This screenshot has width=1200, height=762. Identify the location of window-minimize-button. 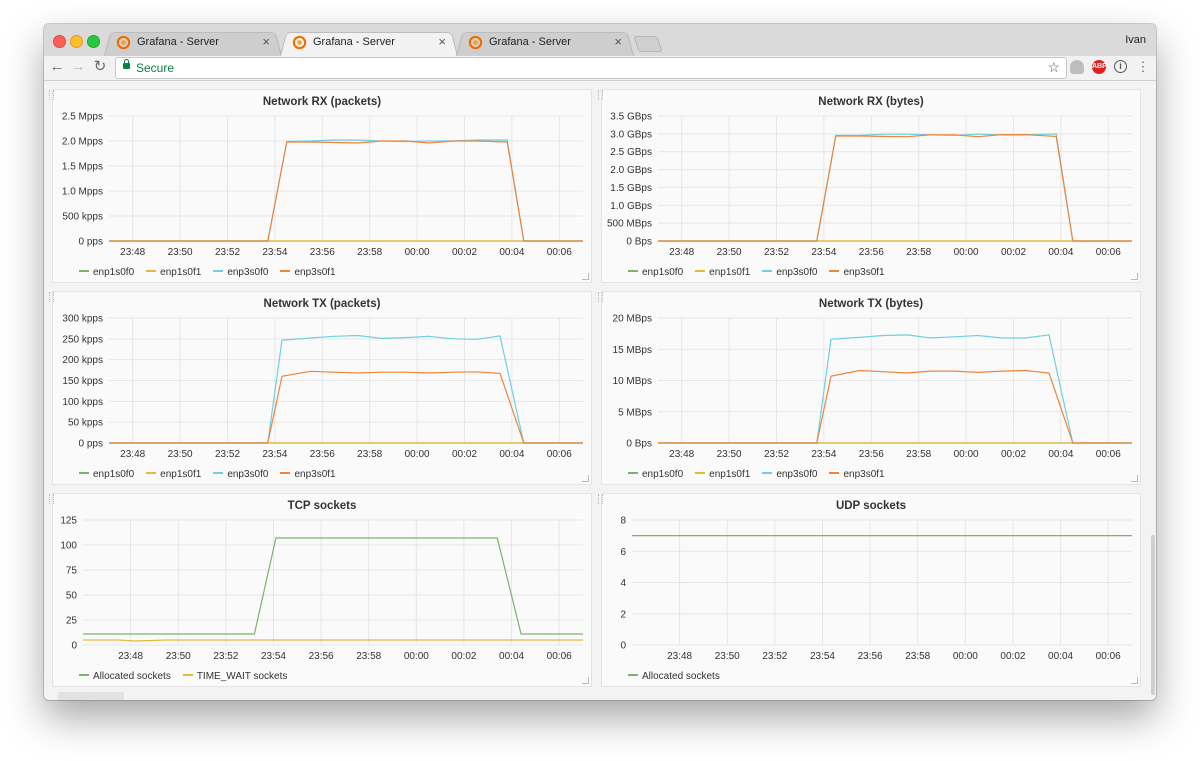
(76, 41).